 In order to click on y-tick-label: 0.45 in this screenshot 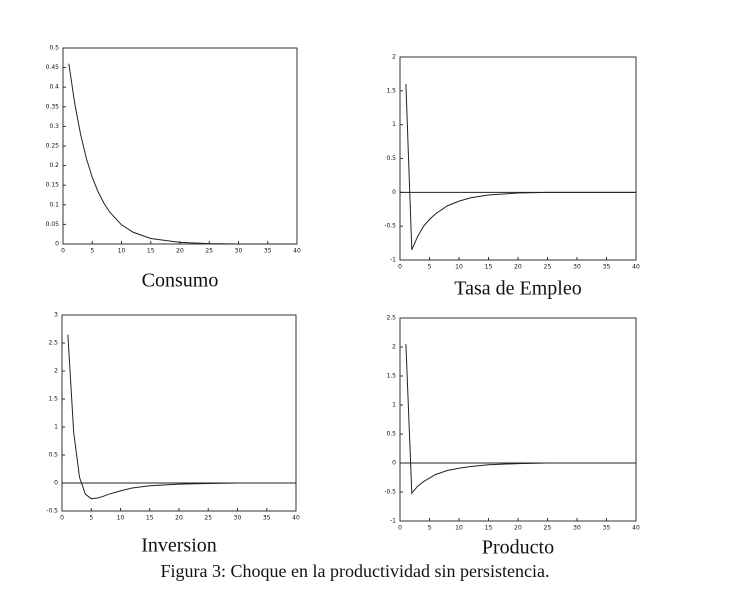, I will do `click(53, 67)`.